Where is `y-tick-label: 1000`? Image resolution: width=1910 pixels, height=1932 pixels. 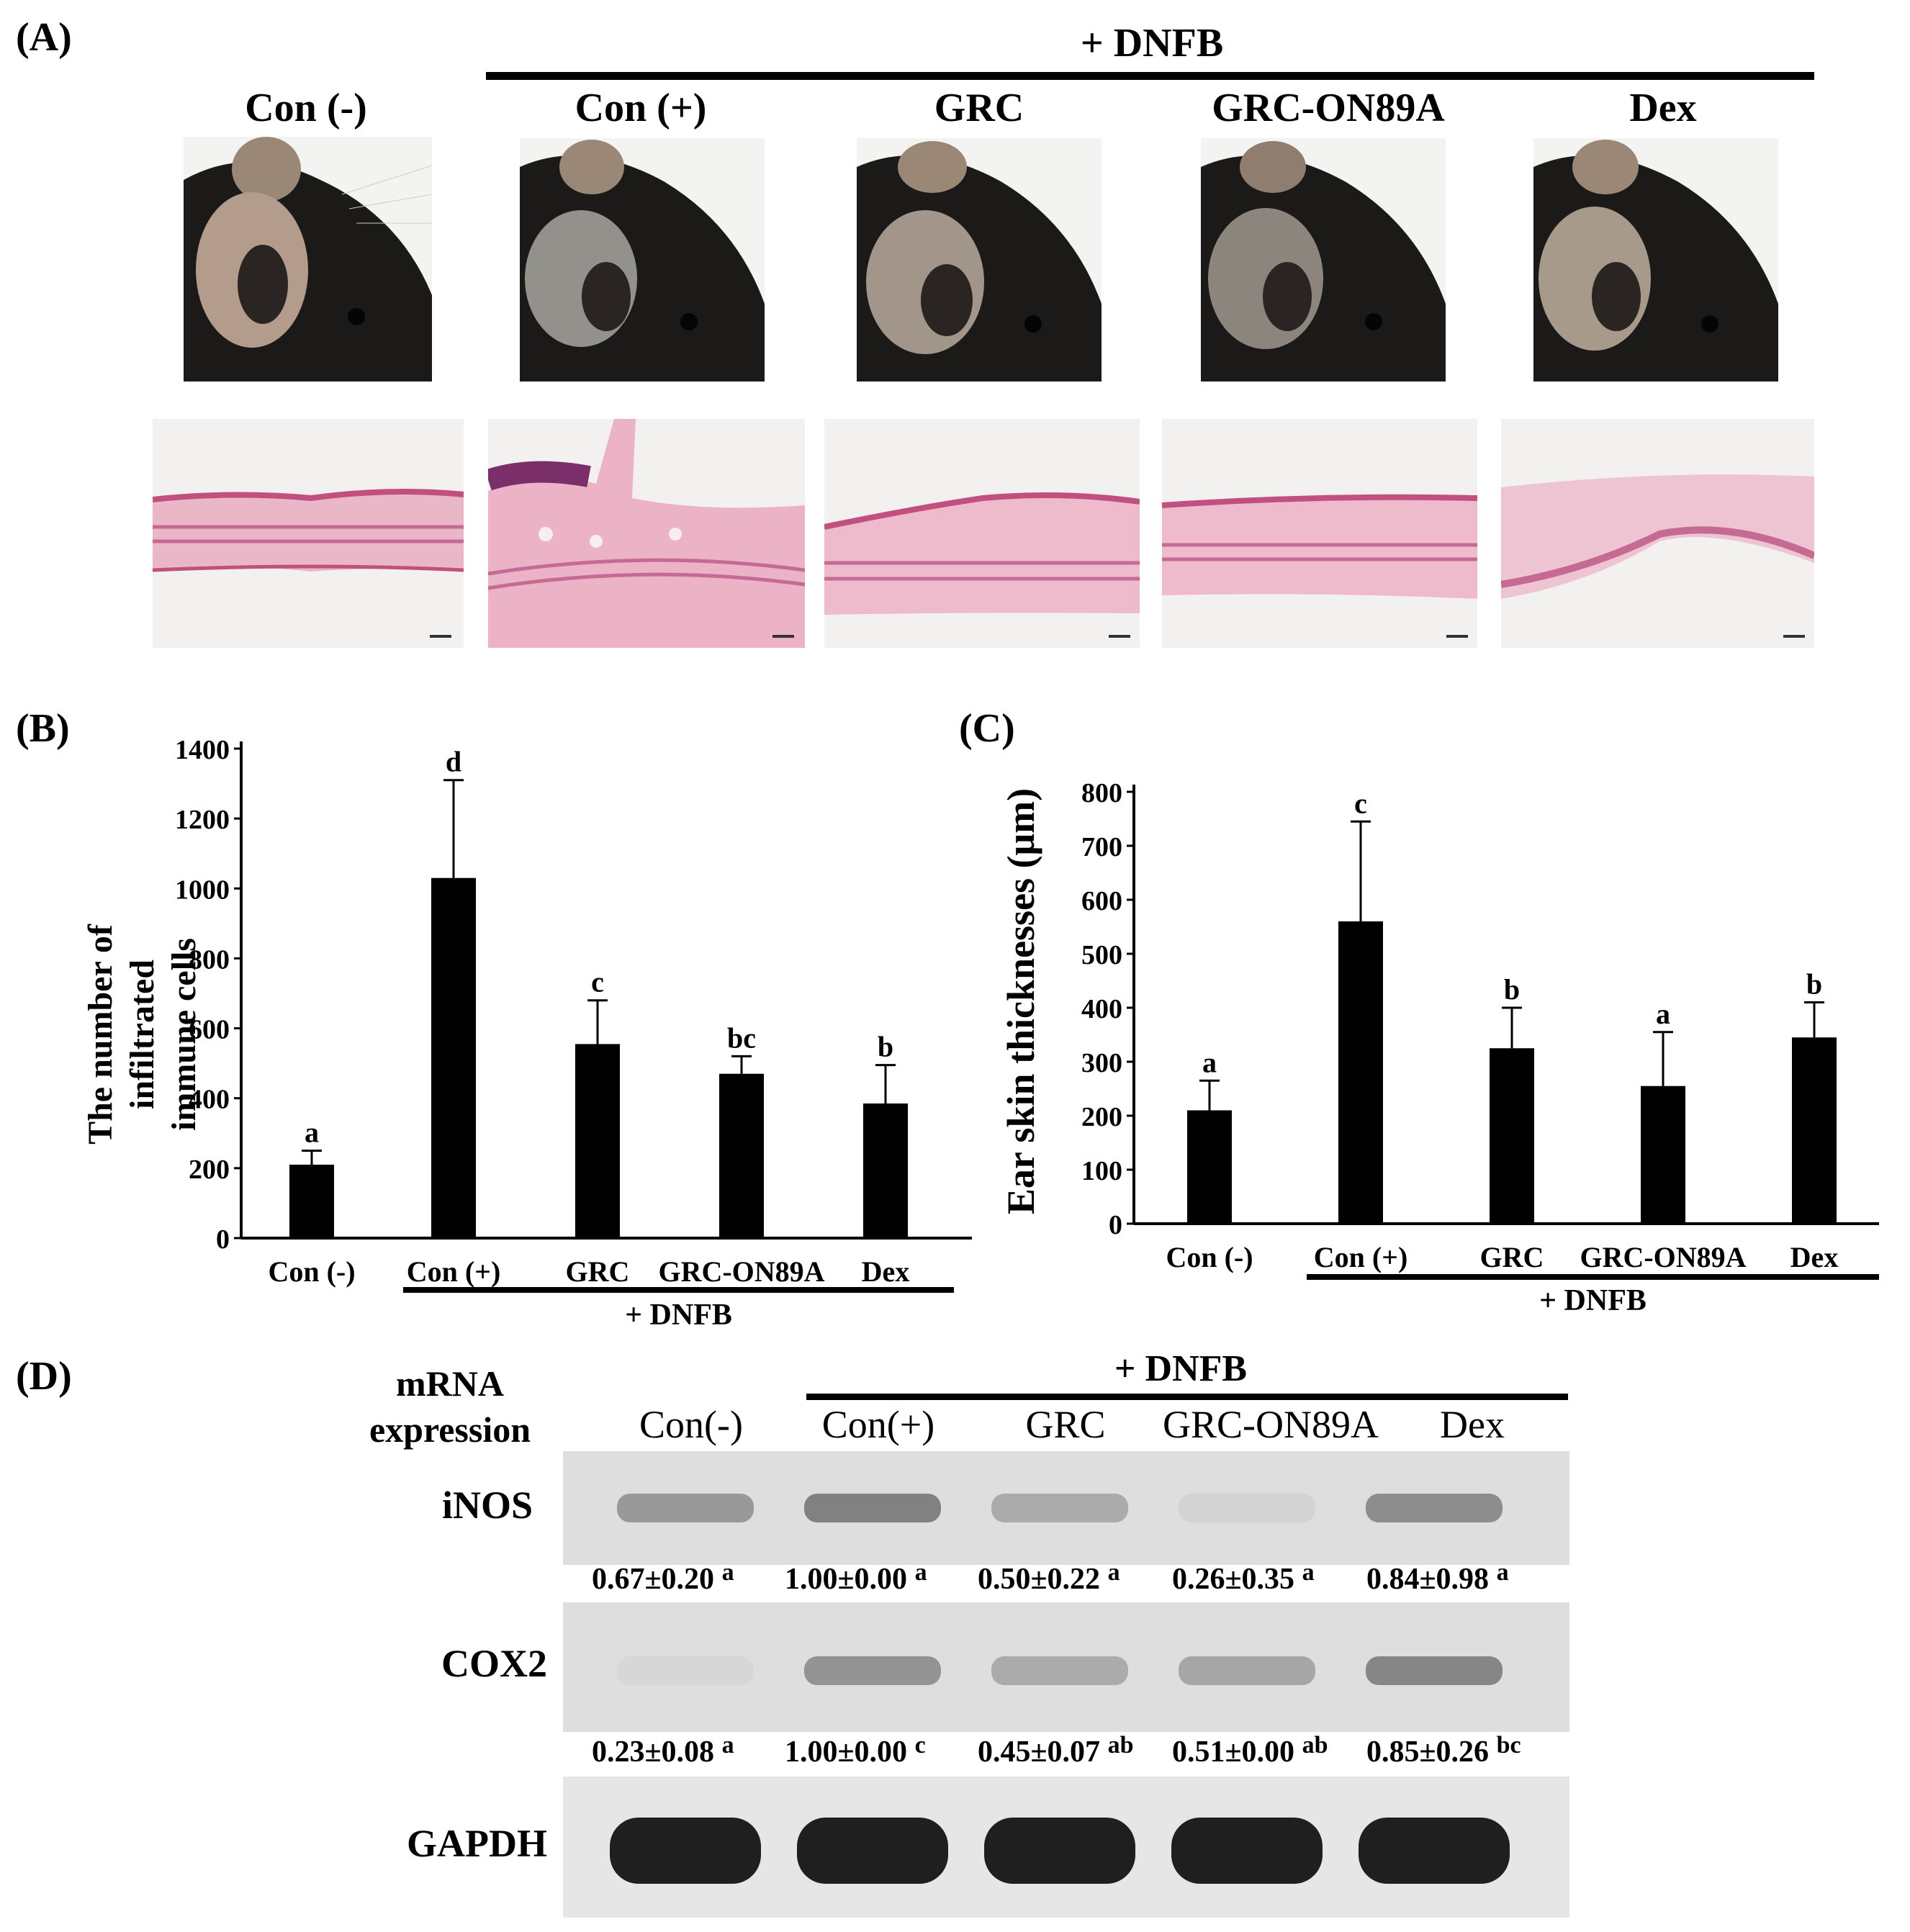 y-tick-label: 1000 is located at coordinates (202, 890).